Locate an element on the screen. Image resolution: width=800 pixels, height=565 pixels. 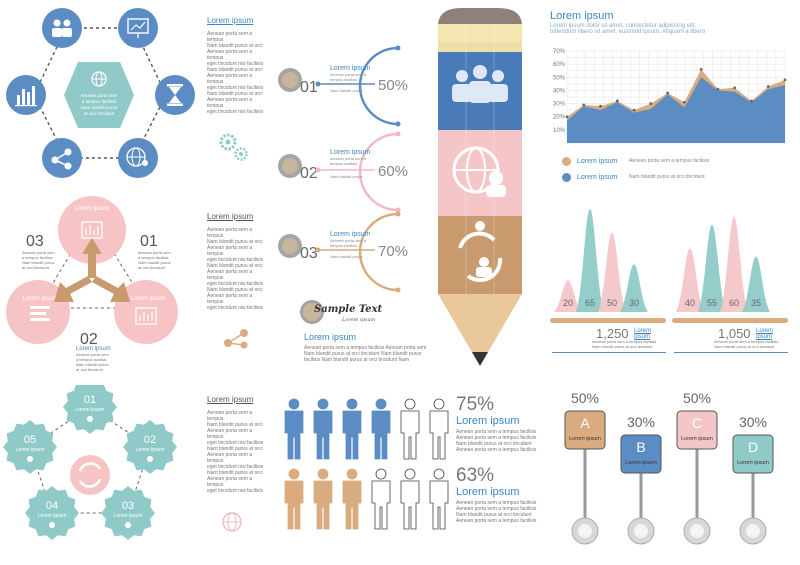
pin-card is located at coordinates (753, 454).